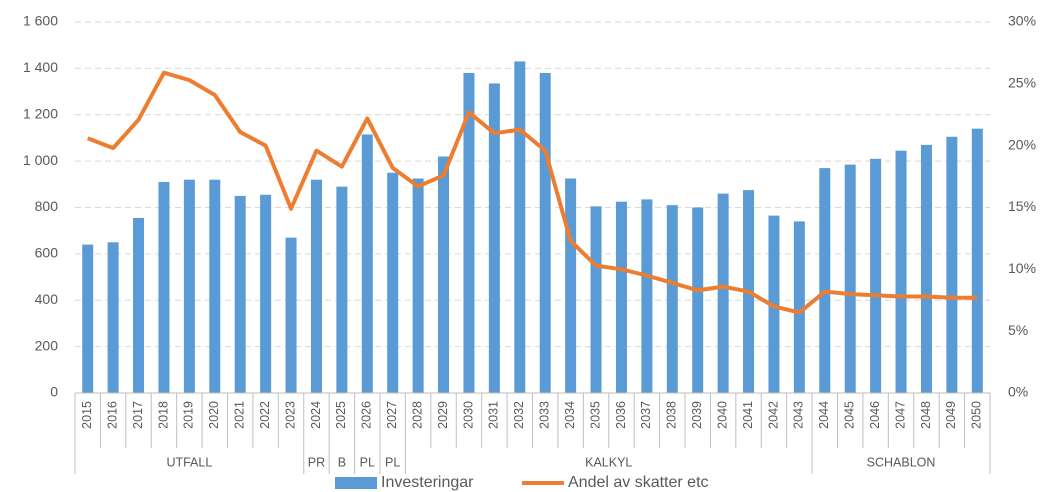 The width and height of the screenshot is (1051, 492). Describe the element at coordinates (265, 415) in the screenshot. I see `x-tick-label: 2022` at that location.